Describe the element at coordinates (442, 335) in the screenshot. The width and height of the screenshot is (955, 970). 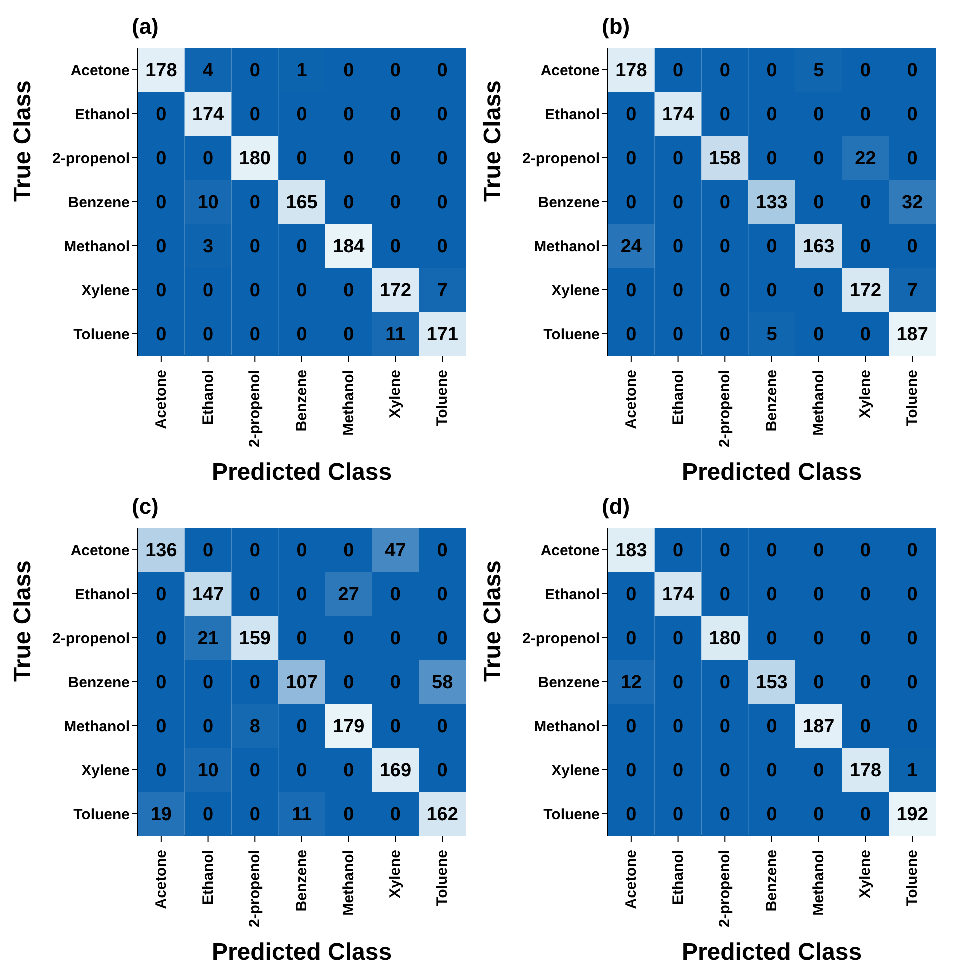
I see `data-label: 171` at that location.